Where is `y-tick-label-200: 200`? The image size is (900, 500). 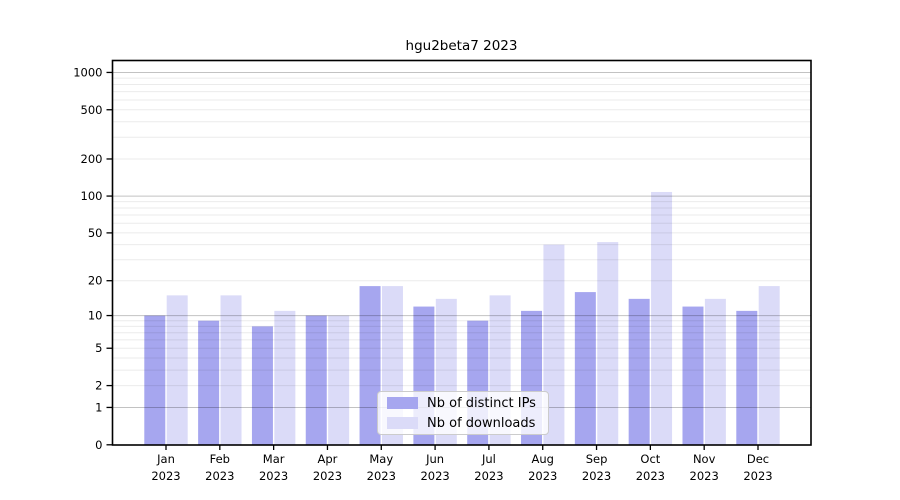
y-tick-label-200: 200 is located at coordinates (92, 159).